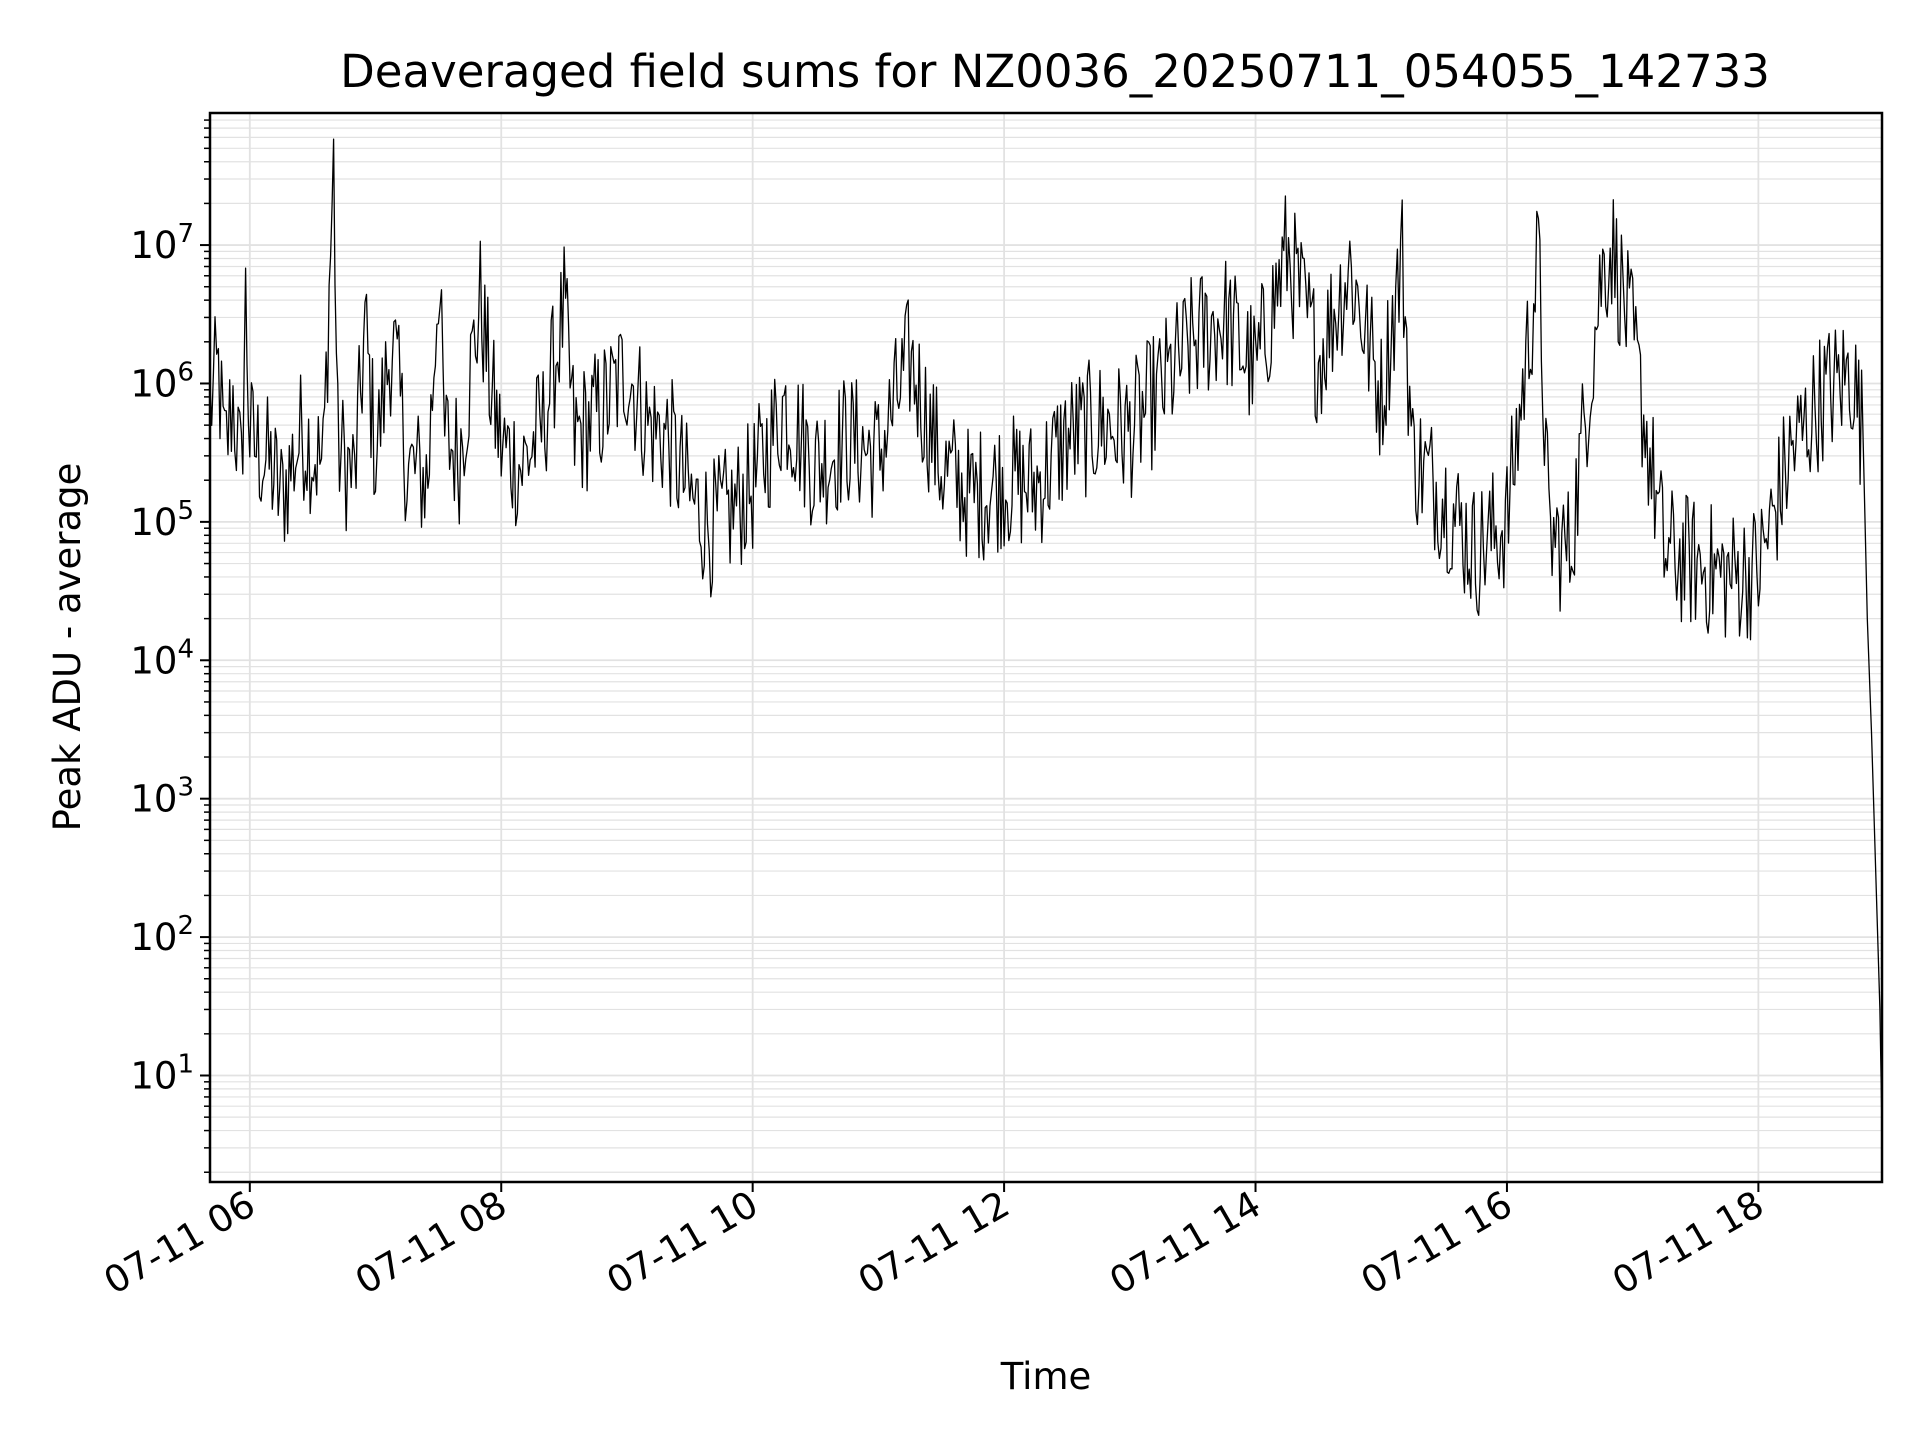 This screenshot has width=1920, height=1440. What do you see at coordinates (185, 926) in the screenshot?
I see `y-tick-label-exponent: 2` at bounding box center [185, 926].